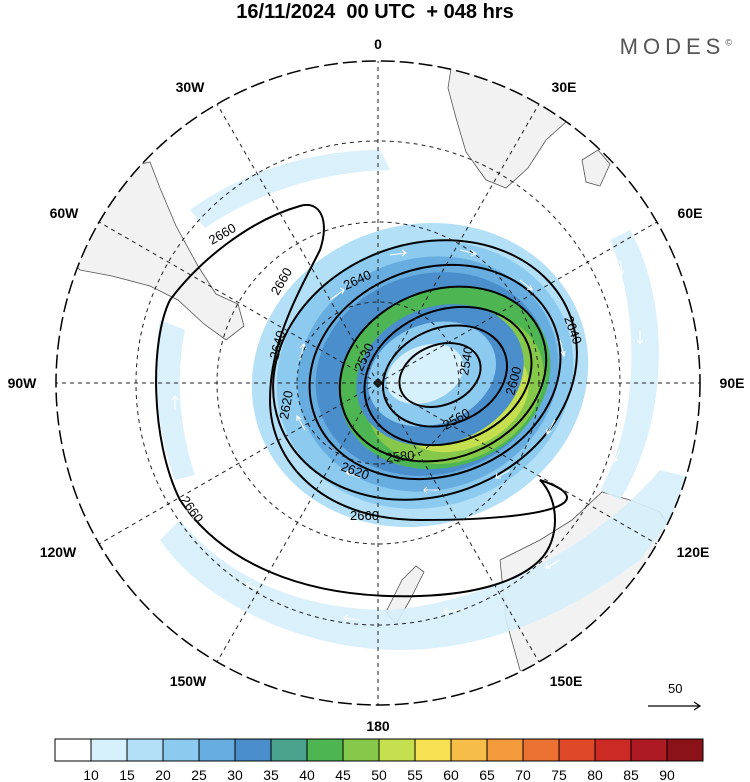  Describe the element at coordinates (235, 774) in the screenshot. I see `colorbar-tick-label: 30` at that location.